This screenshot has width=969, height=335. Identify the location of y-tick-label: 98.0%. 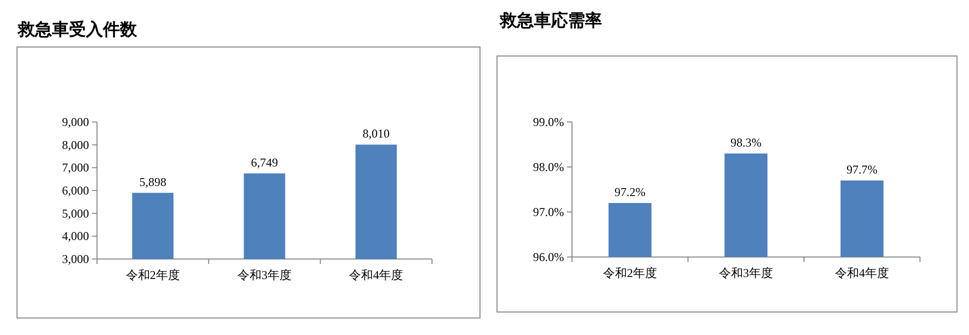
(548, 167).